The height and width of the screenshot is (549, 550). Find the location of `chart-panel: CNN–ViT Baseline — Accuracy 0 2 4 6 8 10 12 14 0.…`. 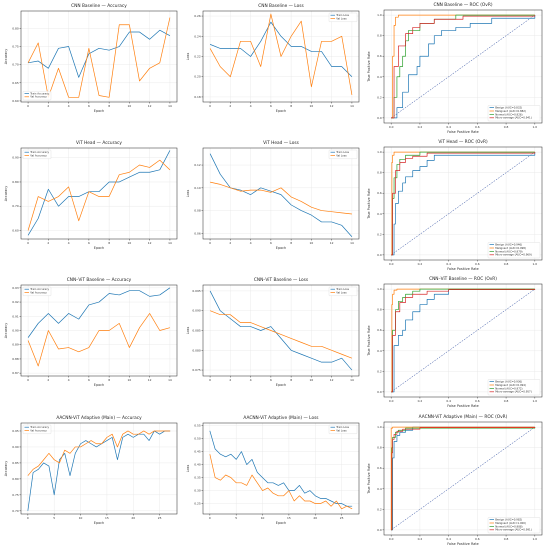

chart-panel: CNN–ViT Baseline — Accuracy 0 2 4 6 8 10 12 14 0.… is located at coordinates (91, 342).